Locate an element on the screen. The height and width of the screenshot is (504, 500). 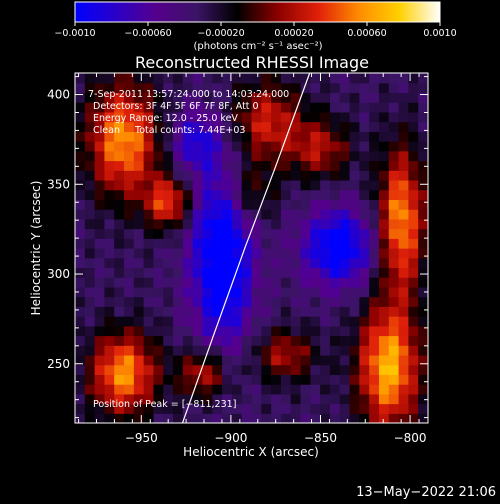
colorbar-tick-label: 0.0010 is located at coordinates (439, 33).